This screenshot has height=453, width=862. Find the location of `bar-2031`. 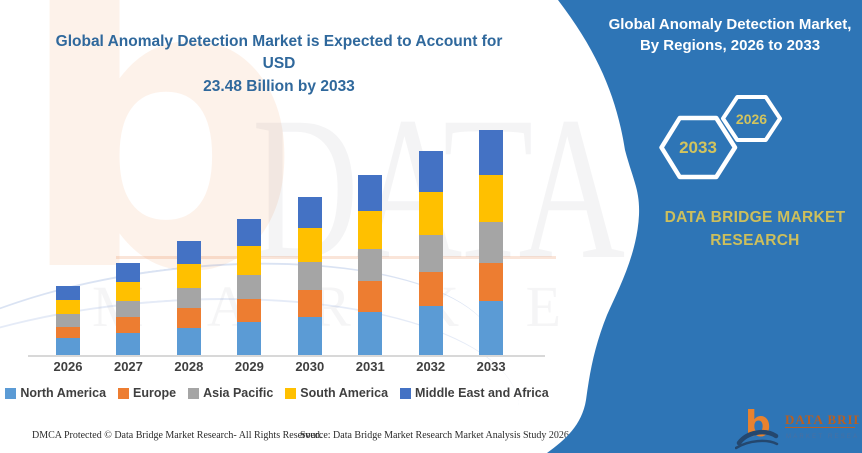

bar-2031 is located at coordinates (370, 264).